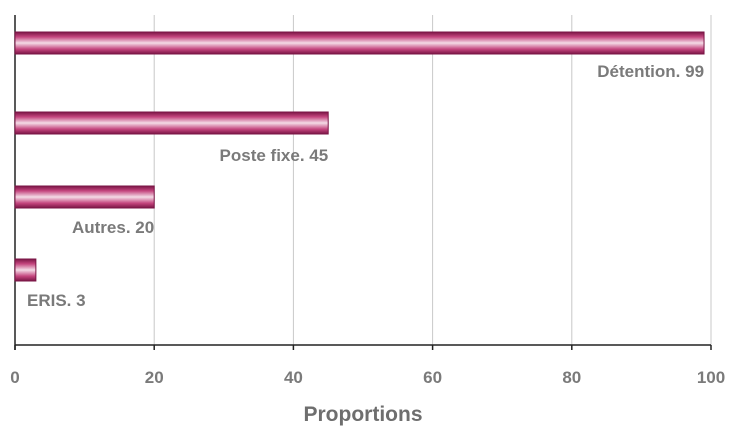 The width and height of the screenshot is (732, 429). Describe the element at coordinates (293, 377) in the screenshot. I see `x-tick-label-40: 40` at that location.